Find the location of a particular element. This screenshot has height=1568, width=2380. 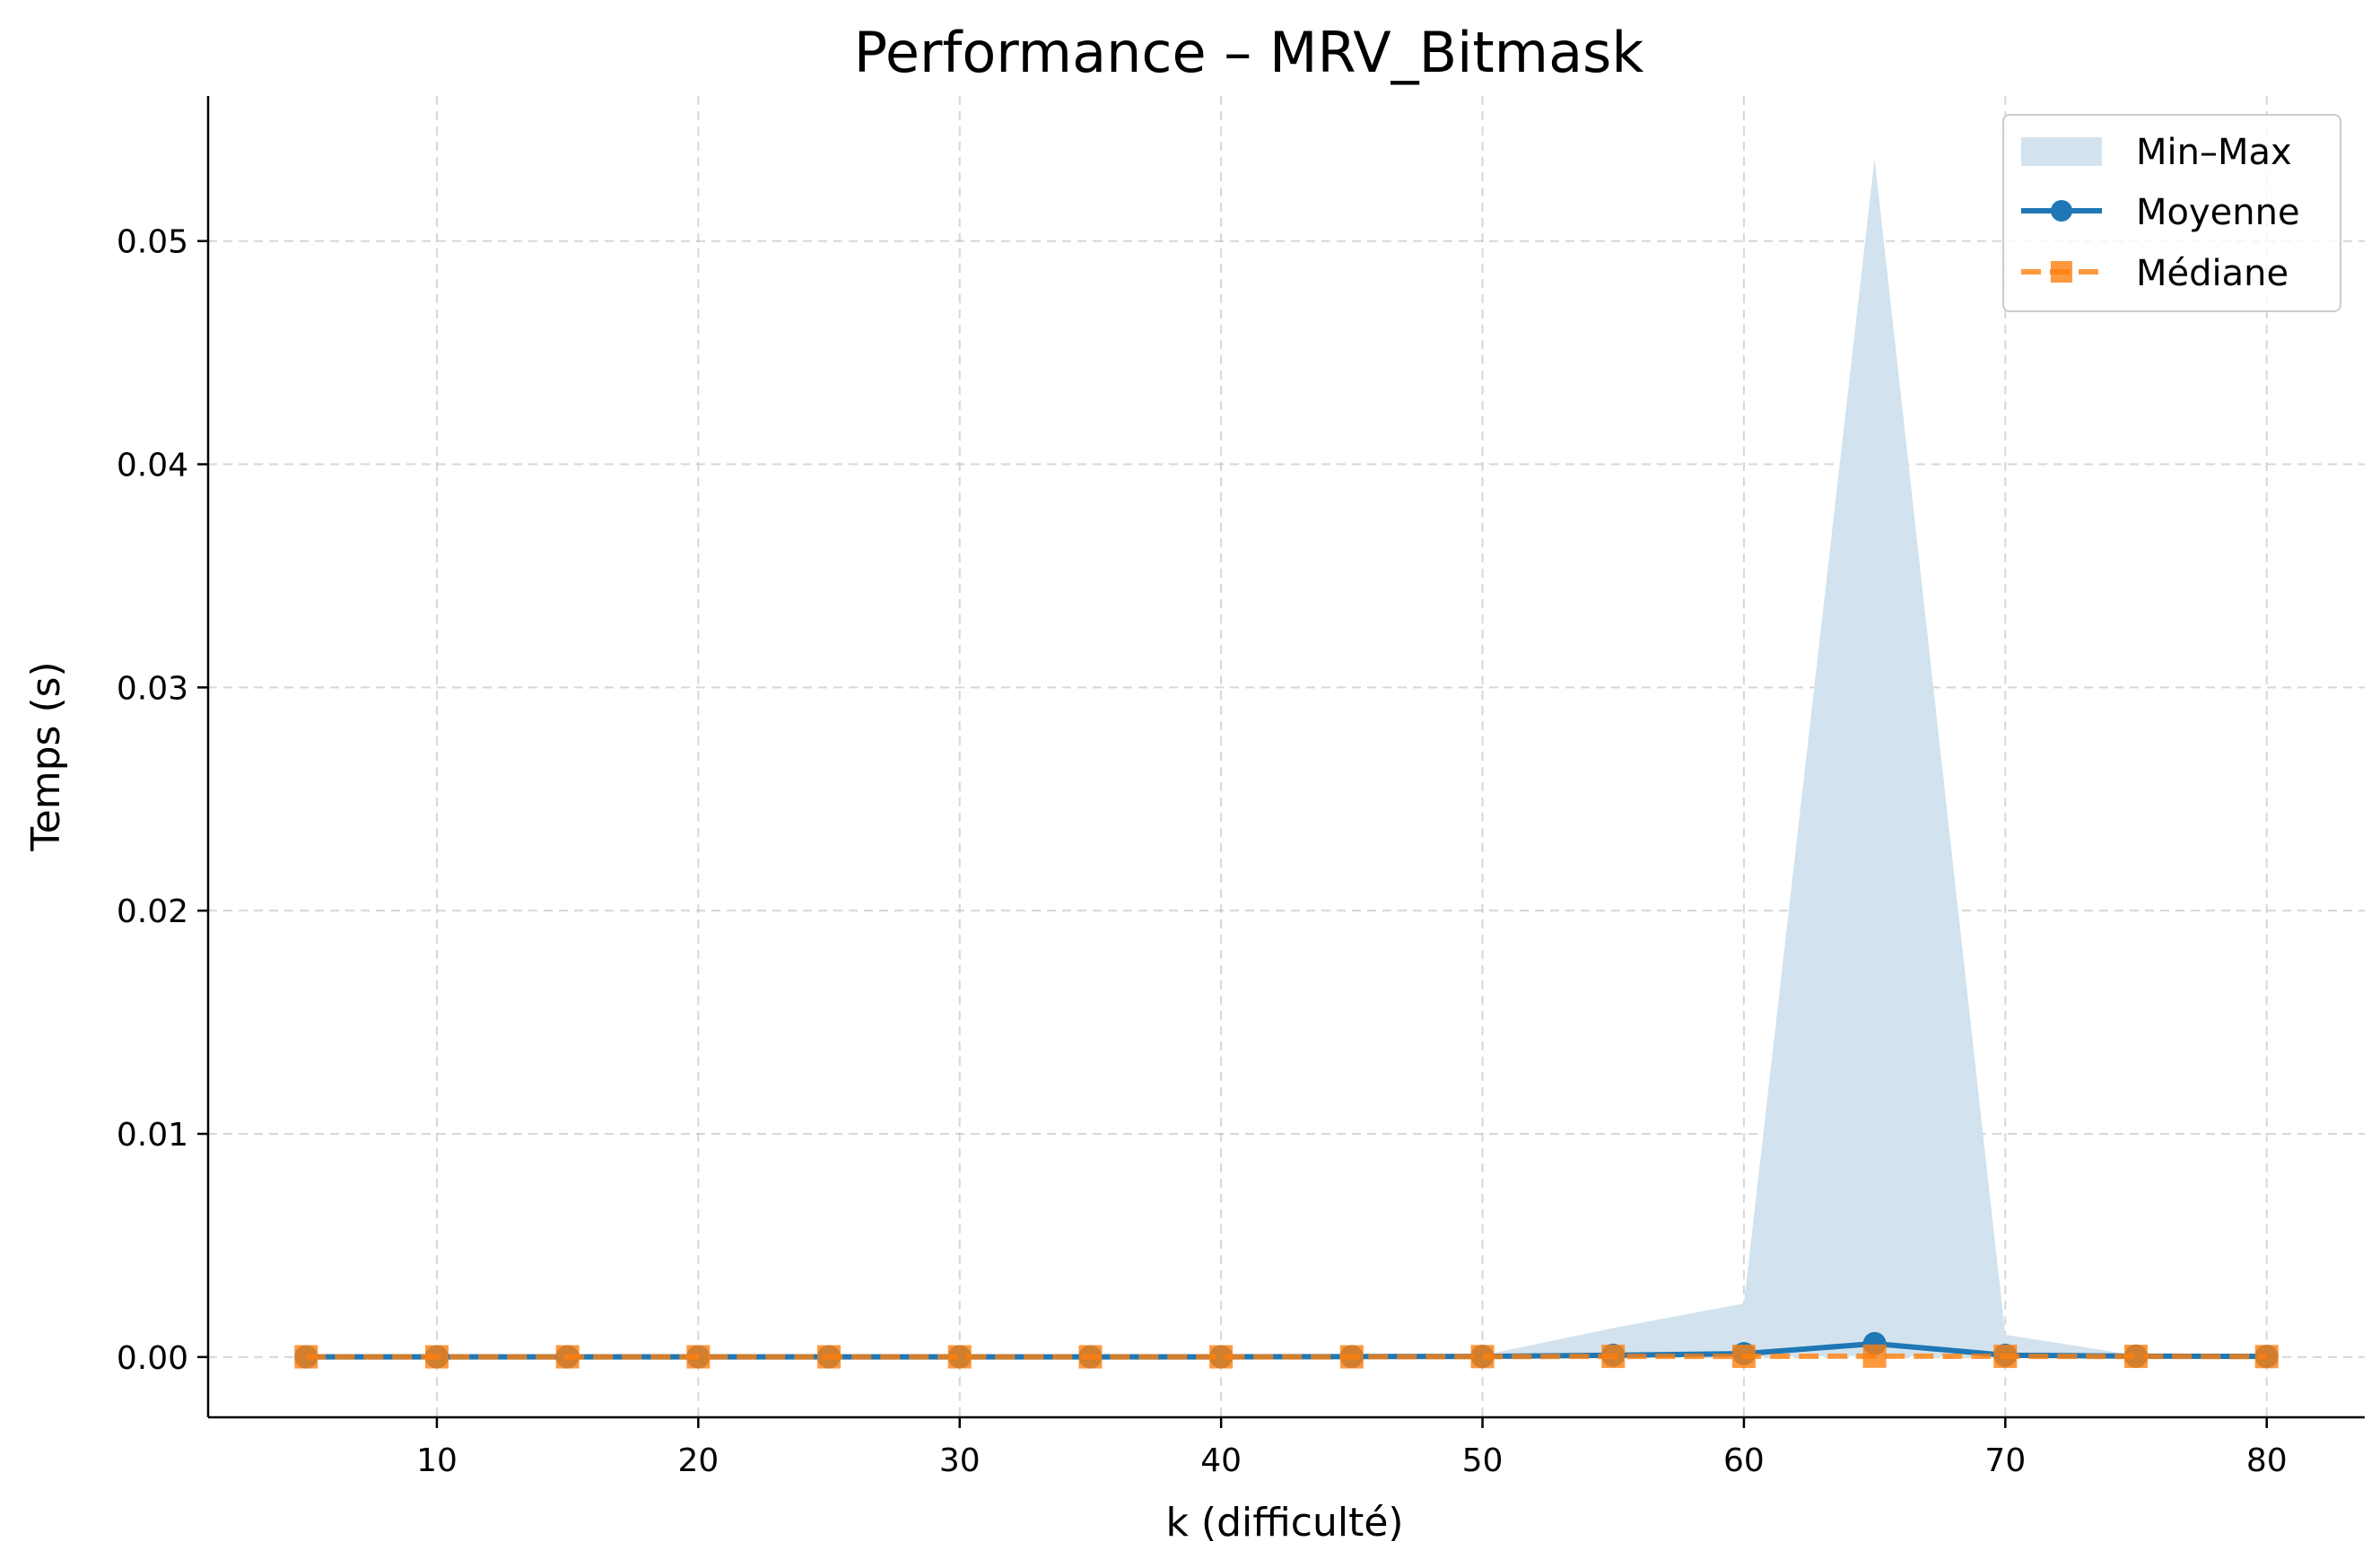

series-line is located at coordinates (1286, 1357).